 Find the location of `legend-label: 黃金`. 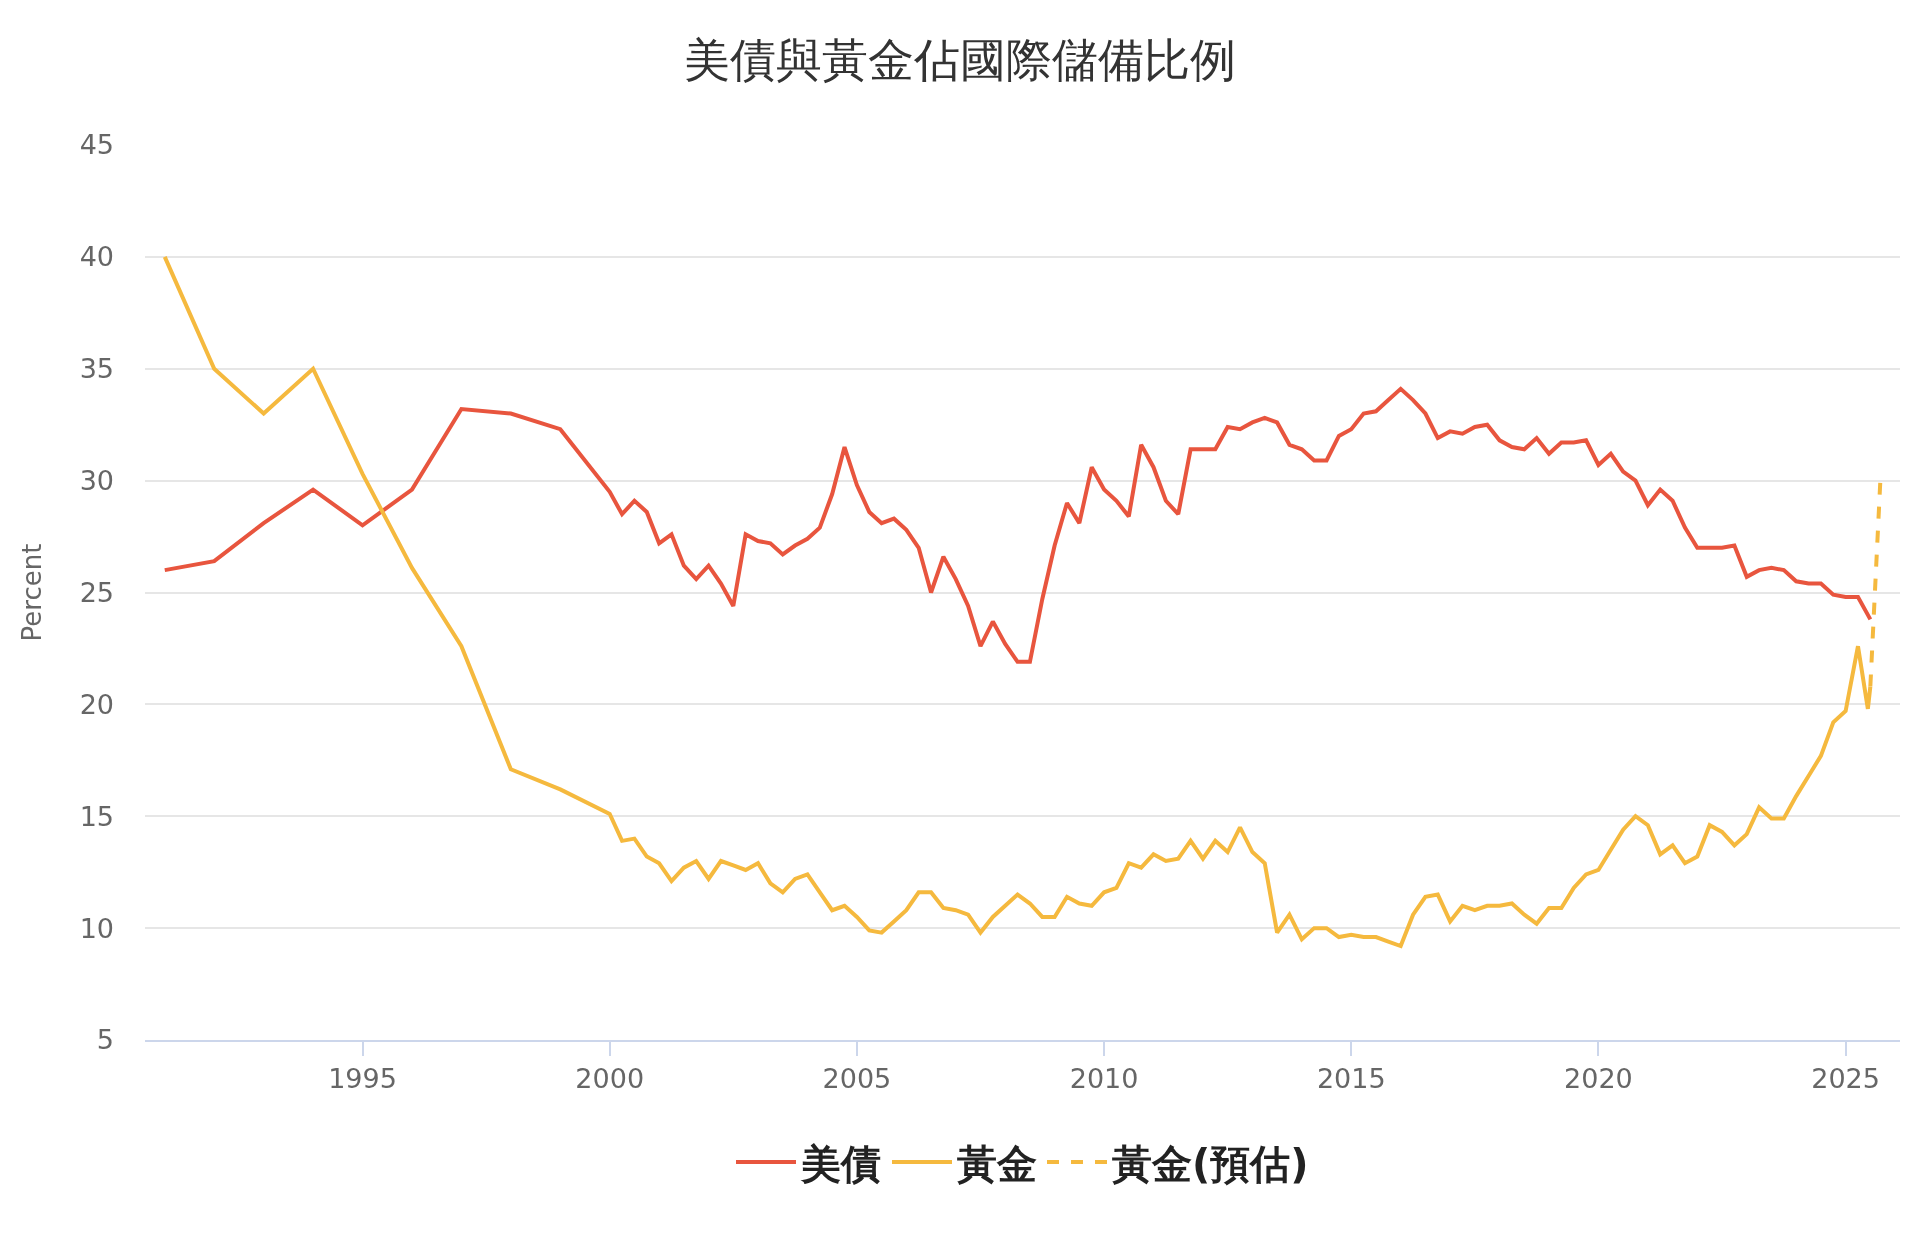

legend-label: 黃金 is located at coordinates (997, 1163).